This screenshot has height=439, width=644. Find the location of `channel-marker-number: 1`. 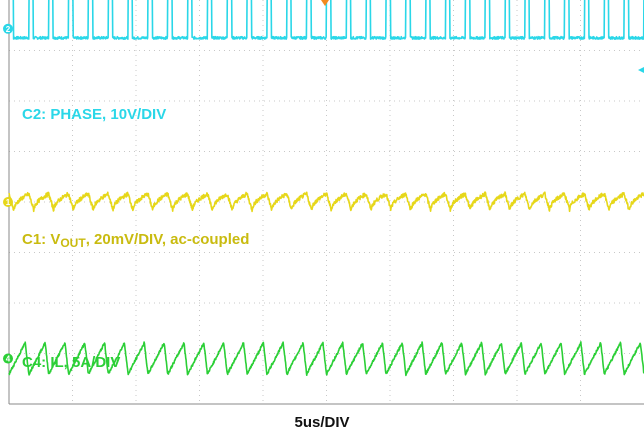

channel-marker-number: 1 is located at coordinates (8, 202).